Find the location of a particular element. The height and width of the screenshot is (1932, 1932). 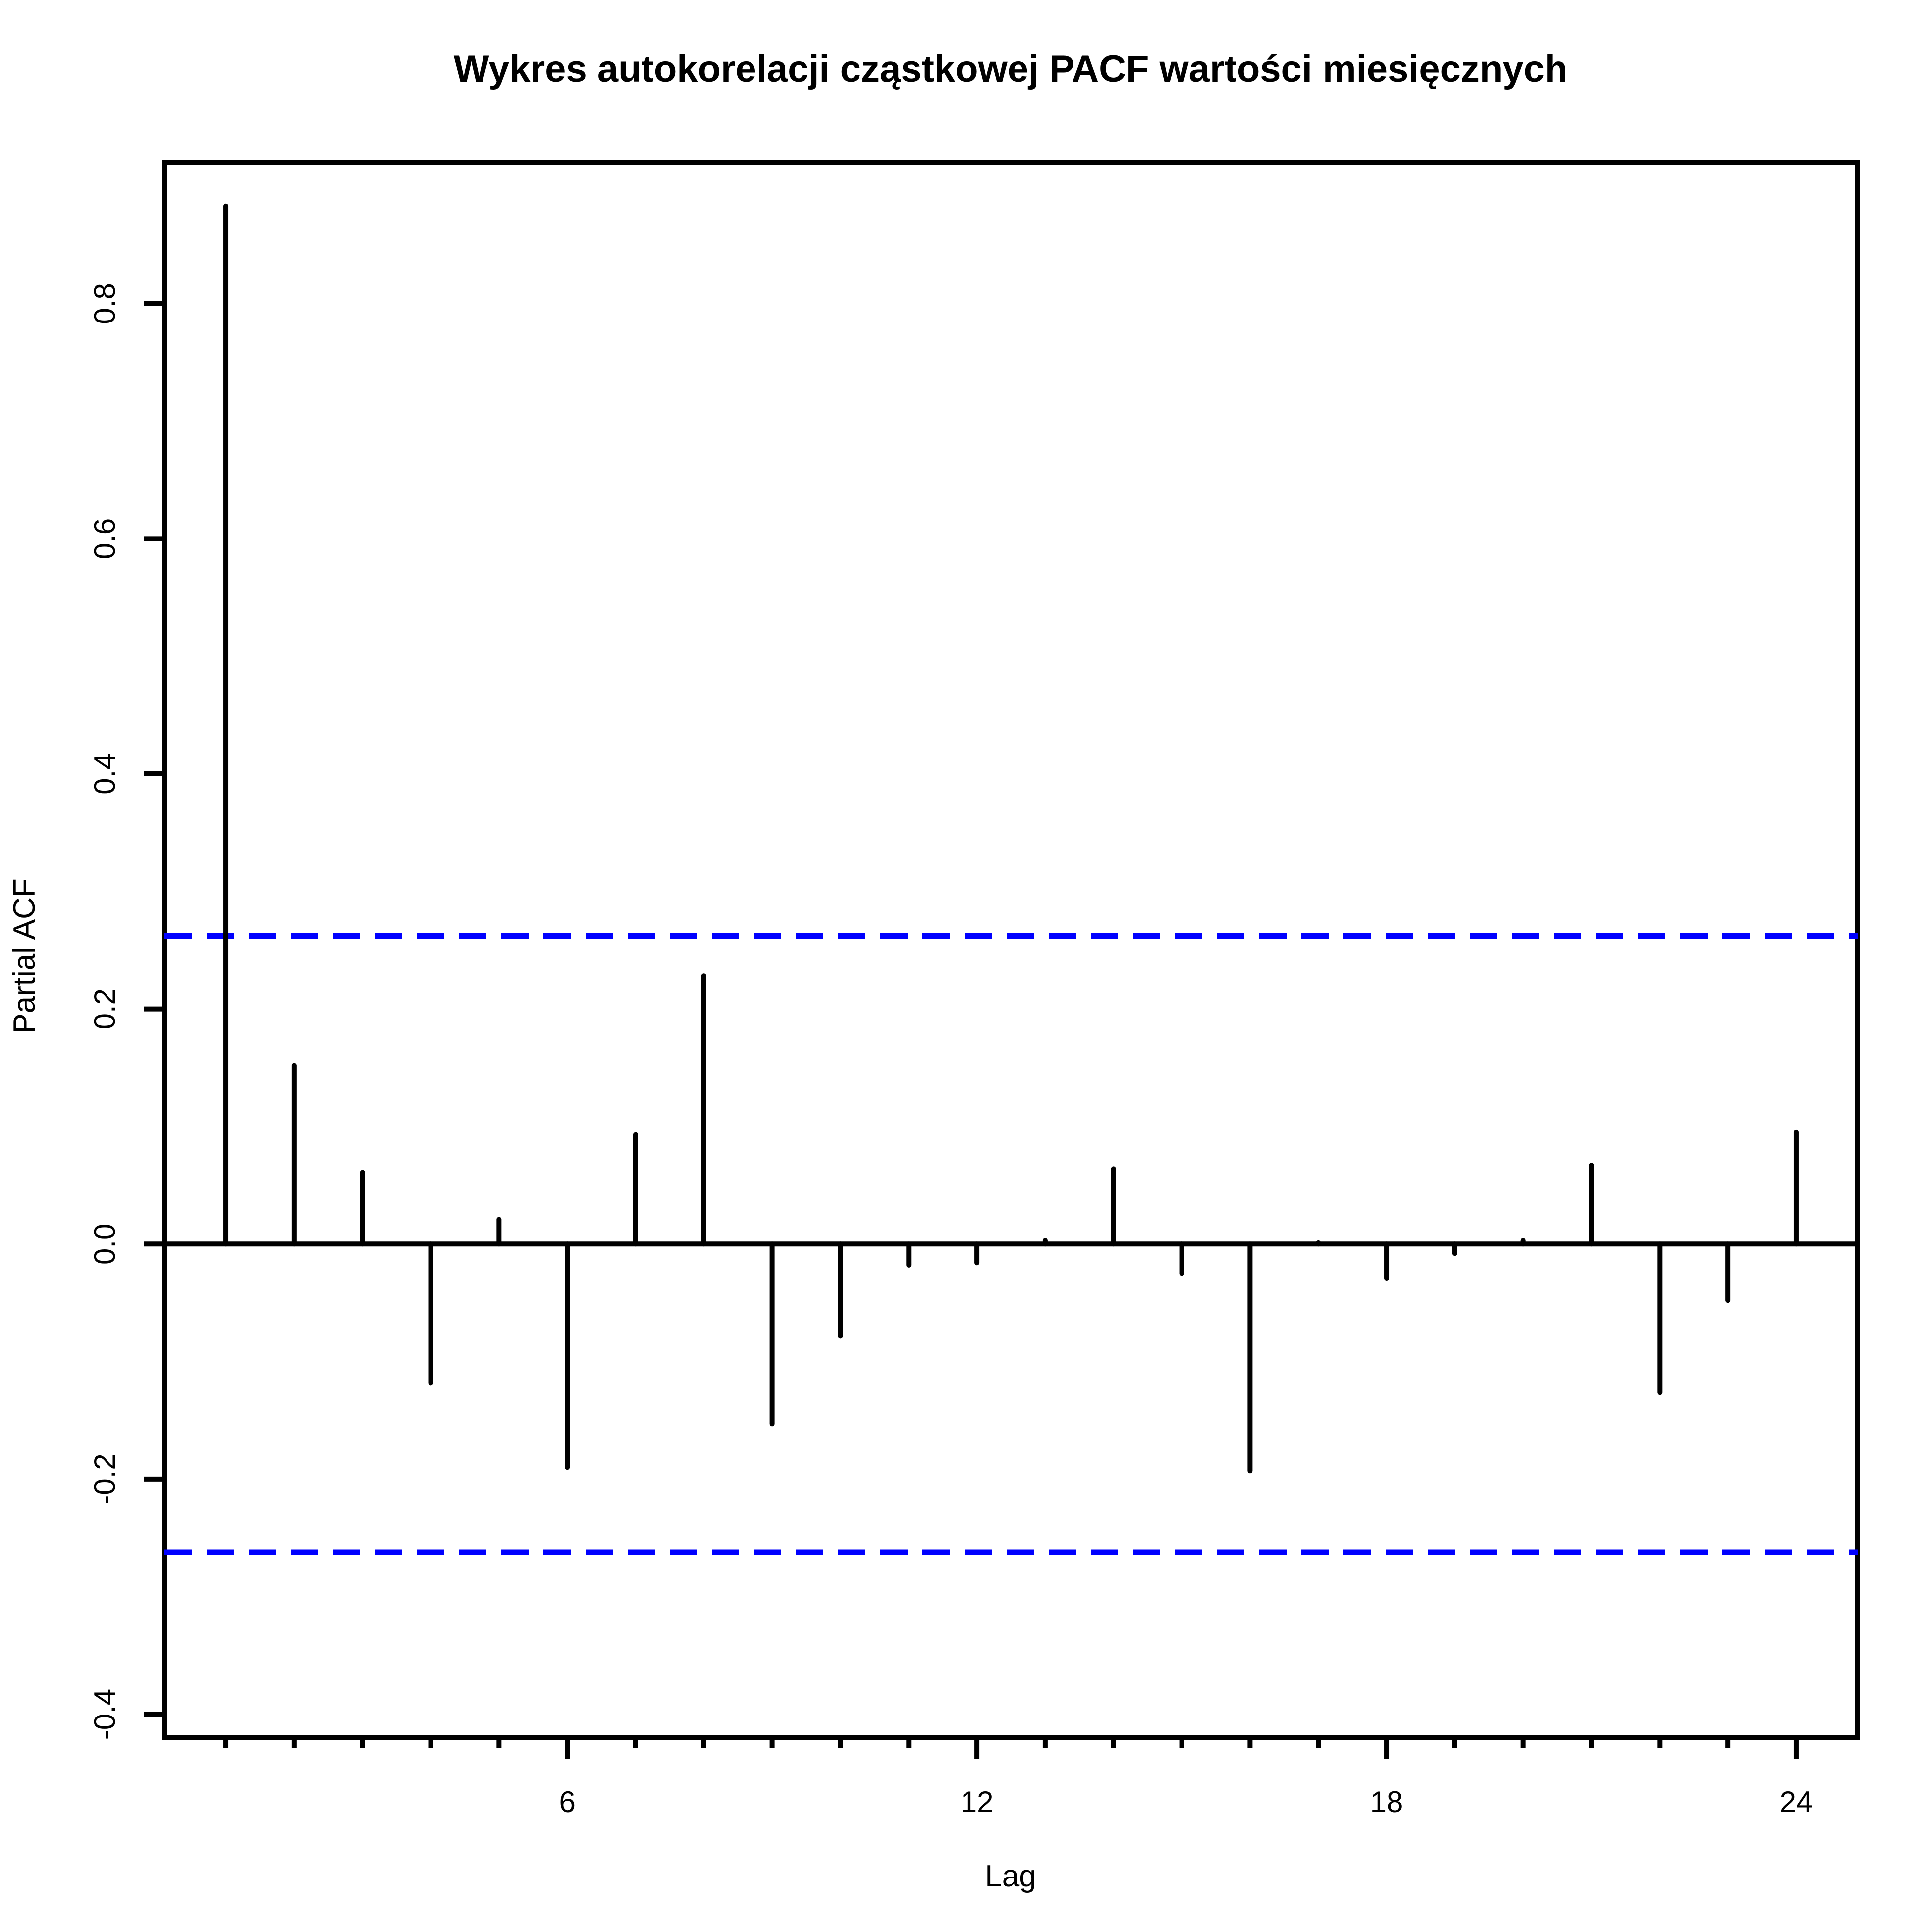

x-tick-label: 24 is located at coordinates (1796, 1802).